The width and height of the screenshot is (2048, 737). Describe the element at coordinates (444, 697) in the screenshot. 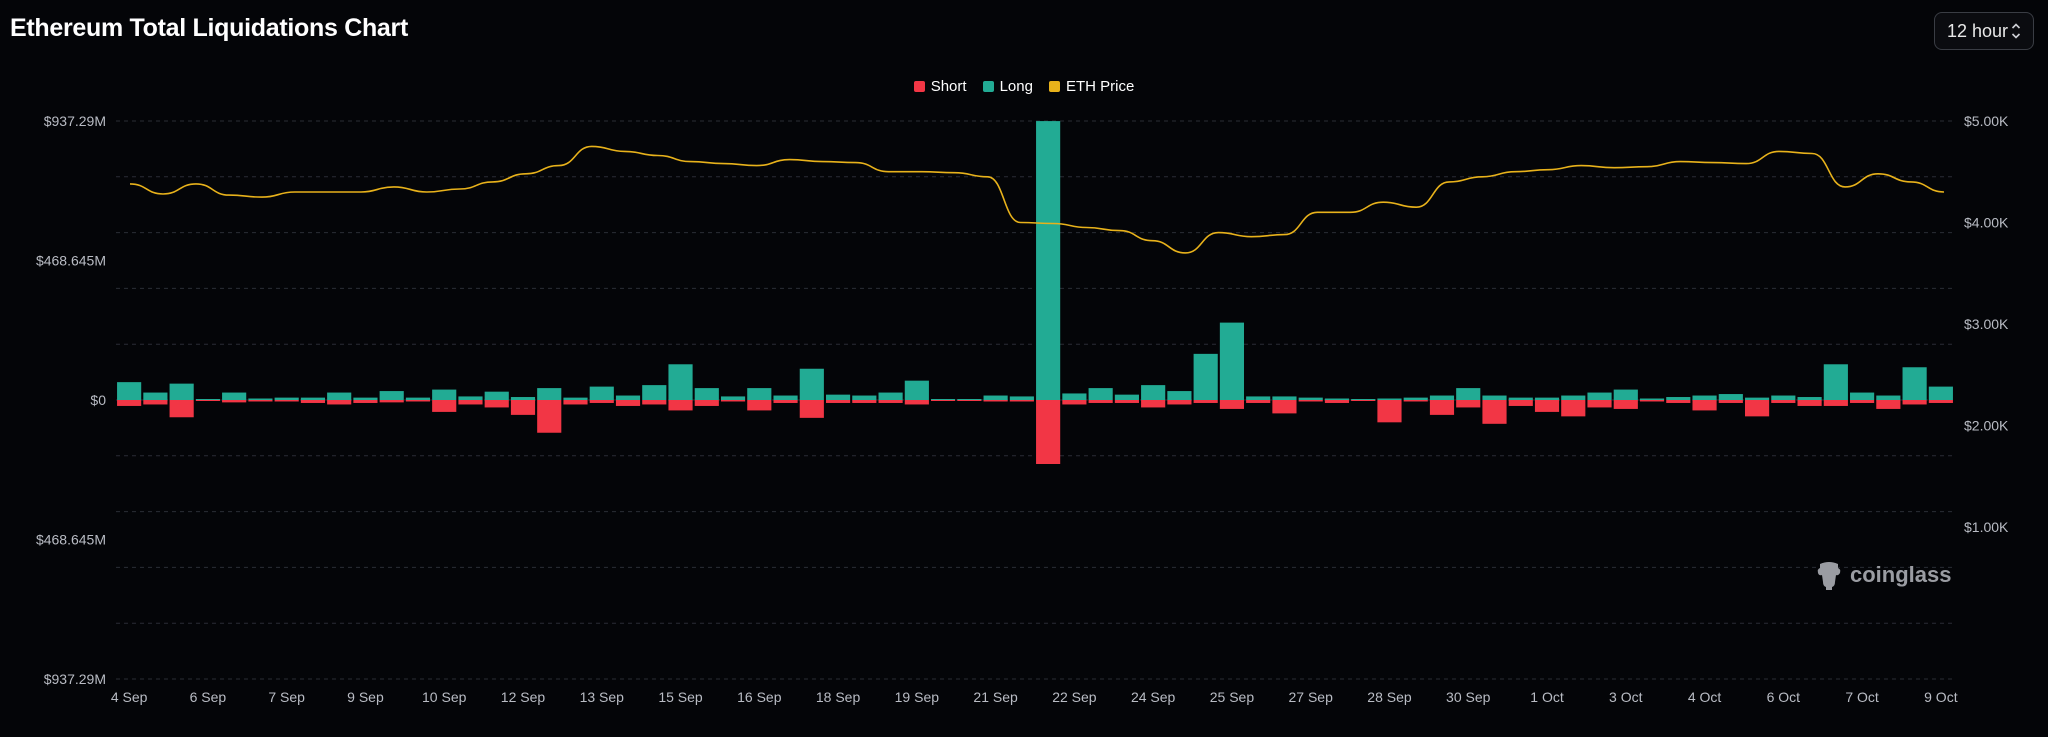

I see `x-axis-tick: 10 Sep` at that location.